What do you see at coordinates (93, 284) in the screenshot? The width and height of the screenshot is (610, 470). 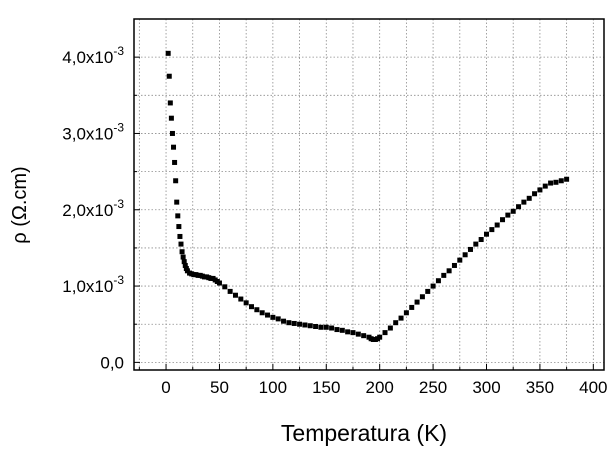 I see `y-tick-label: 1,0x10⁻³` at bounding box center [93, 284].